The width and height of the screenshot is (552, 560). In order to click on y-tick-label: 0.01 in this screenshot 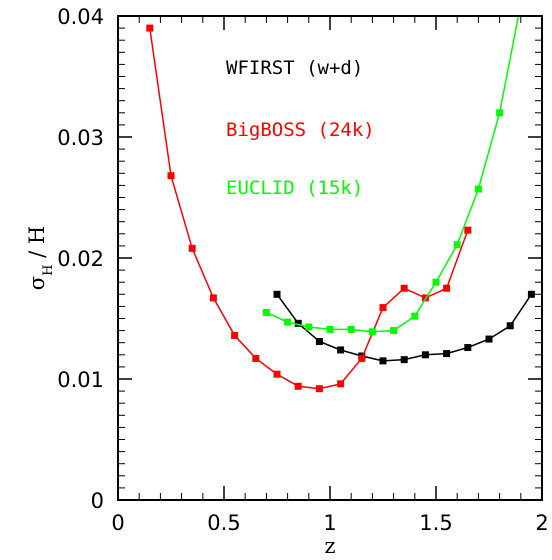, I will do `click(80, 380)`.